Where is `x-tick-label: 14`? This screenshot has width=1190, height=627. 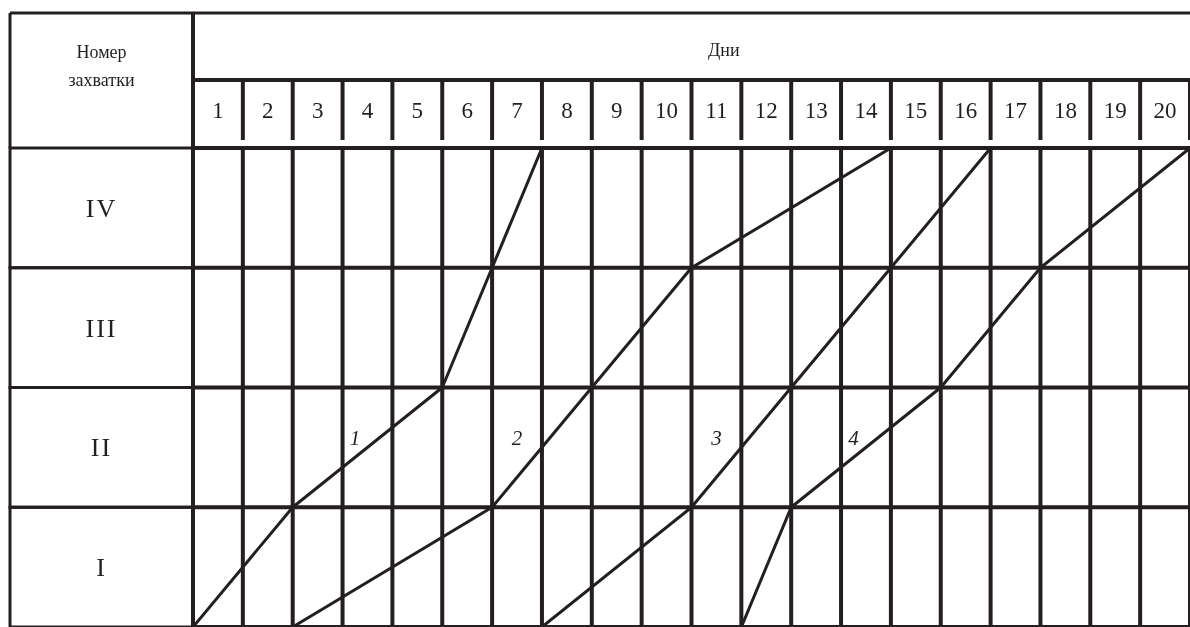
x-tick-label: 14 is located at coordinates (866, 110).